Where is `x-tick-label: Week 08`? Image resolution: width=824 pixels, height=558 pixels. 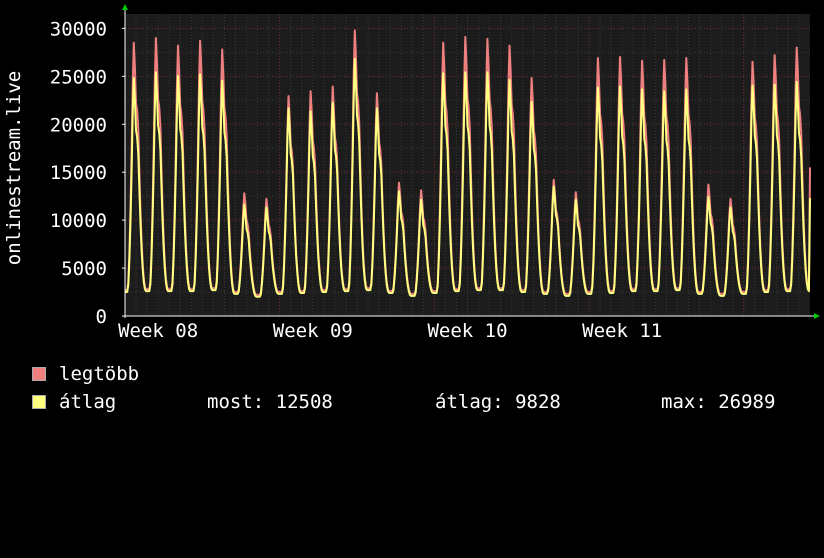 x-tick-label: Week 08 is located at coordinates (158, 331).